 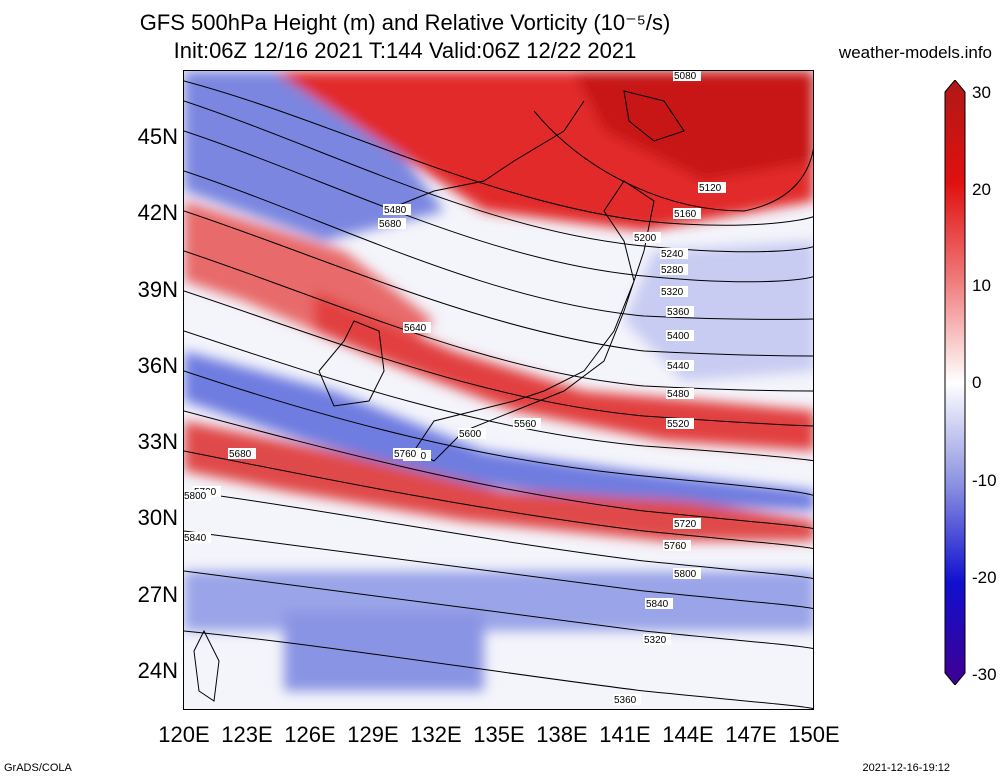 I want to click on lat-label: 45N, so click(x=157, y=136).